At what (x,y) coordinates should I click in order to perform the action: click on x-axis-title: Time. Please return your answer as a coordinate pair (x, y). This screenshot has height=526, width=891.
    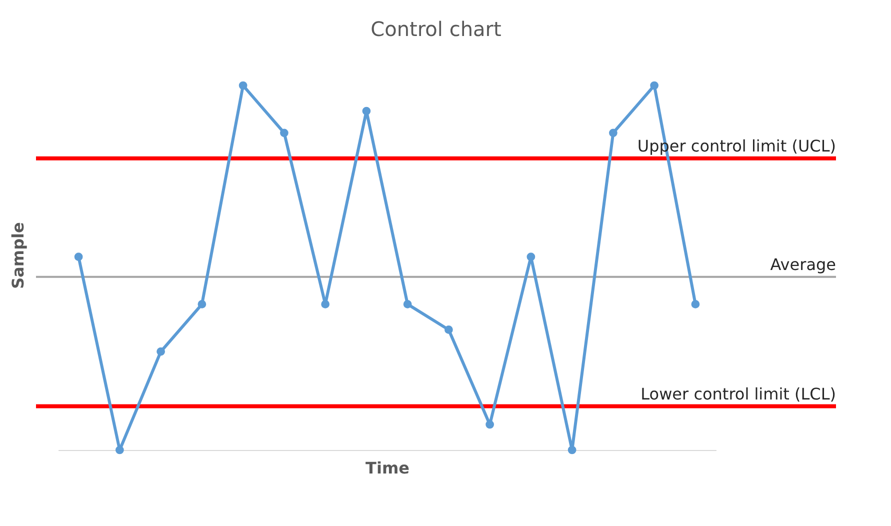
    Looking at the image, I should click on (388, 468).